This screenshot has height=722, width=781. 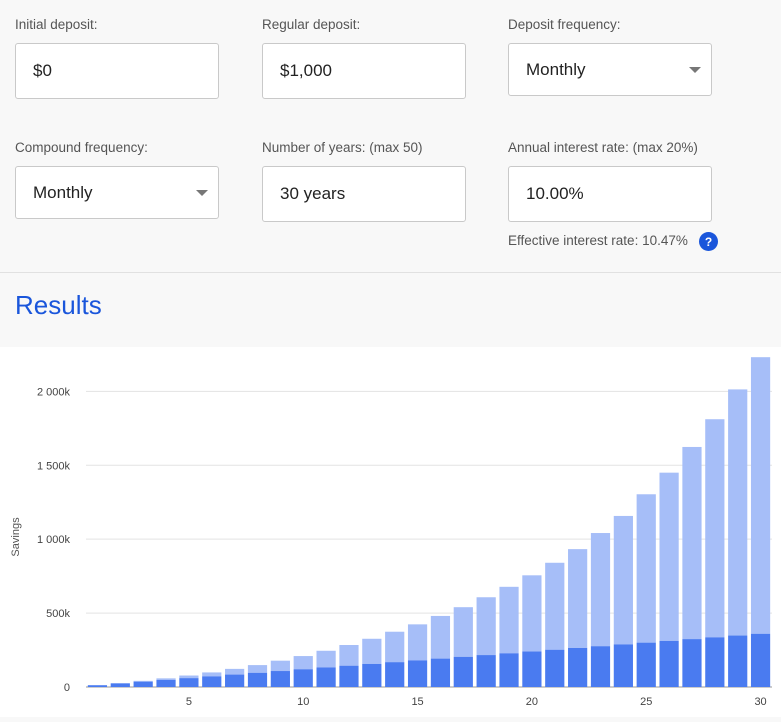 I want to click on effective-interest-rate: Effective interest rate: 10.47%, so click(x=598, y=240).